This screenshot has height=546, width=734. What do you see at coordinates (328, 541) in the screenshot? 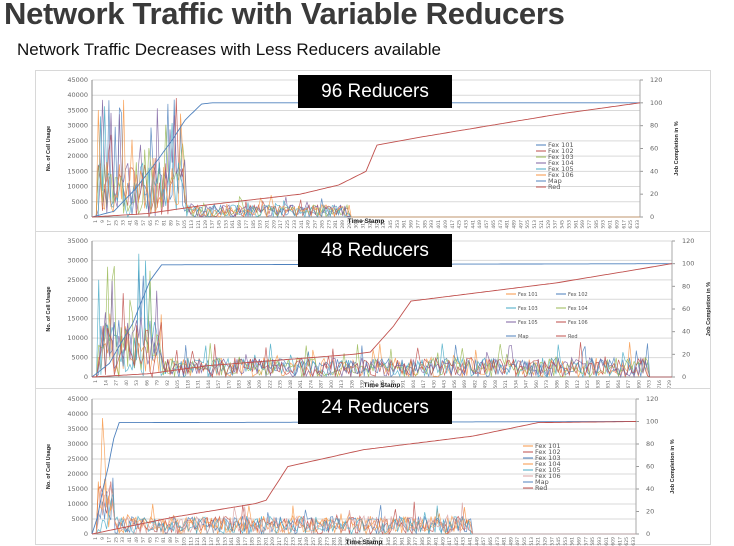
I see `x-tick-label: 273` at bounding box center [328, 541].